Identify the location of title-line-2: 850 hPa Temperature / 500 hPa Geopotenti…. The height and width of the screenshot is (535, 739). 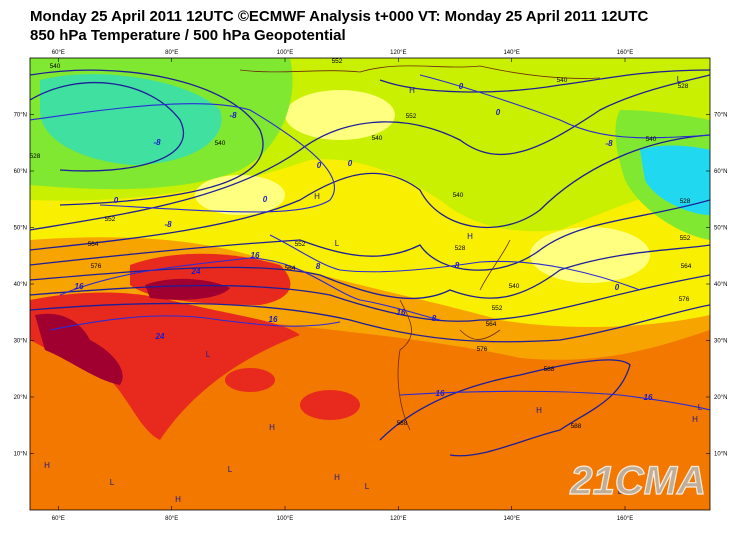
(188, 35).